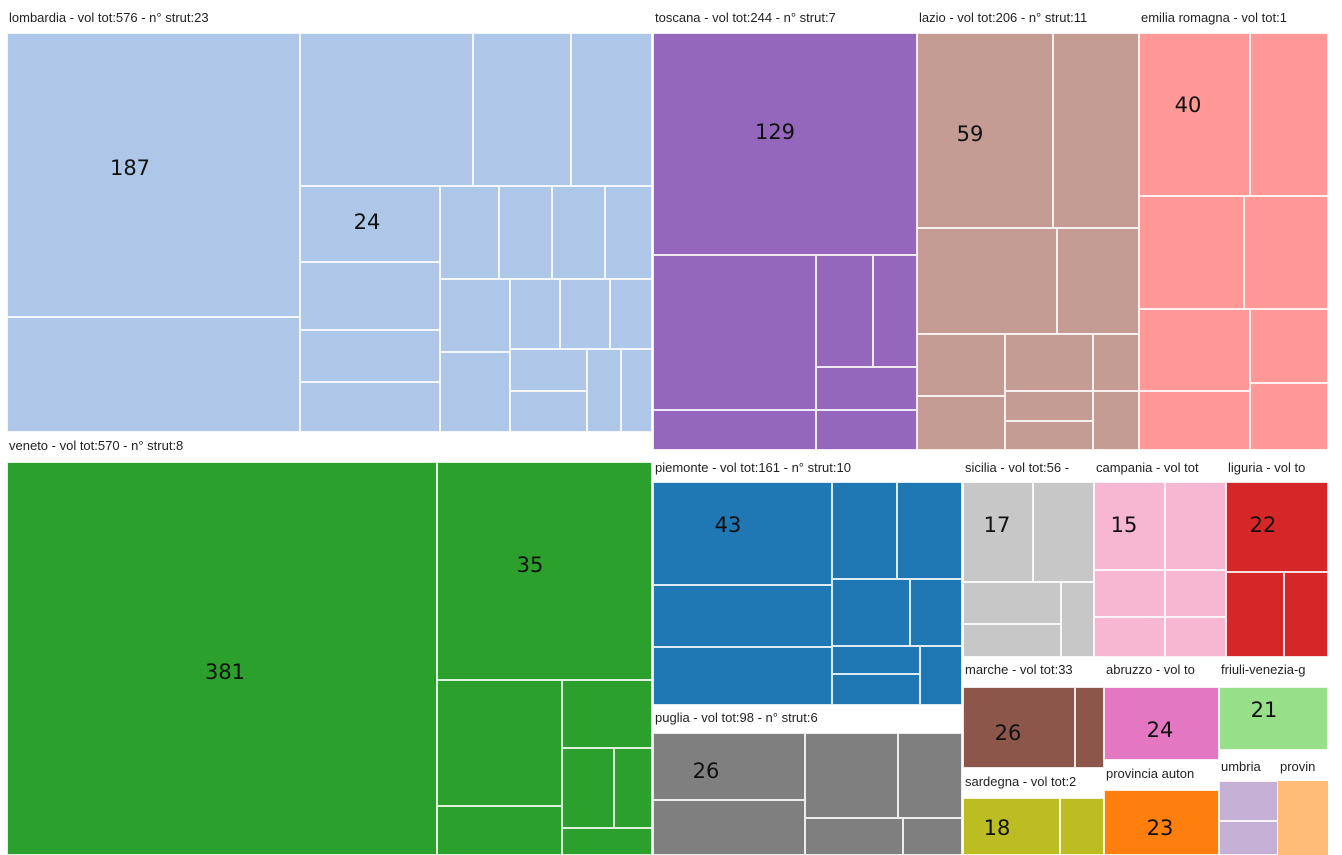 This screenshot has width=1342, height=855. What do you see at coordinates (1028, 19) in the screenshot?
I see `group-header: lazio - vol tot:206 - n° strut:11` at bounding box center [1028, 19].